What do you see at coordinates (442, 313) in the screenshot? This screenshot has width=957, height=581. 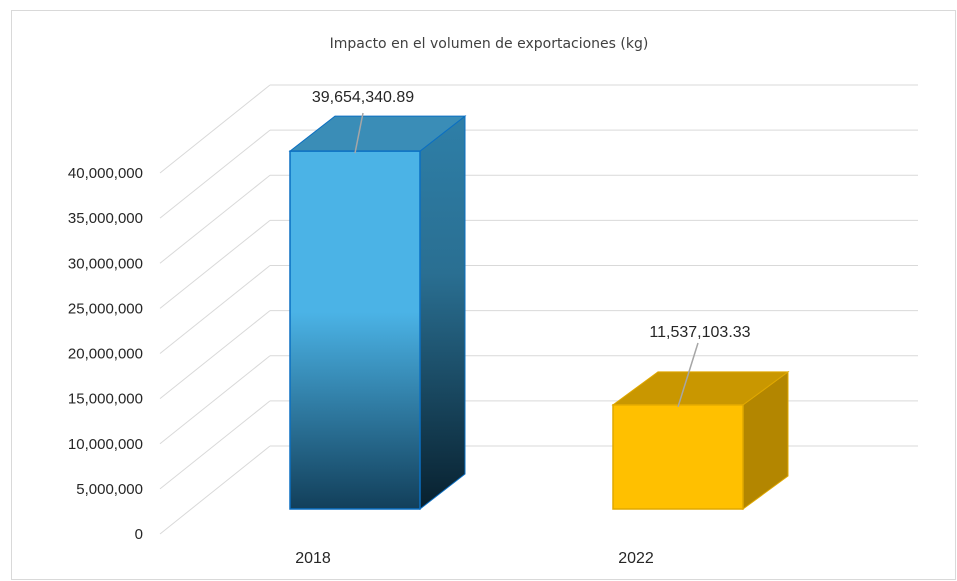 I see `bar-side-face` at bounding box center [442, 313].